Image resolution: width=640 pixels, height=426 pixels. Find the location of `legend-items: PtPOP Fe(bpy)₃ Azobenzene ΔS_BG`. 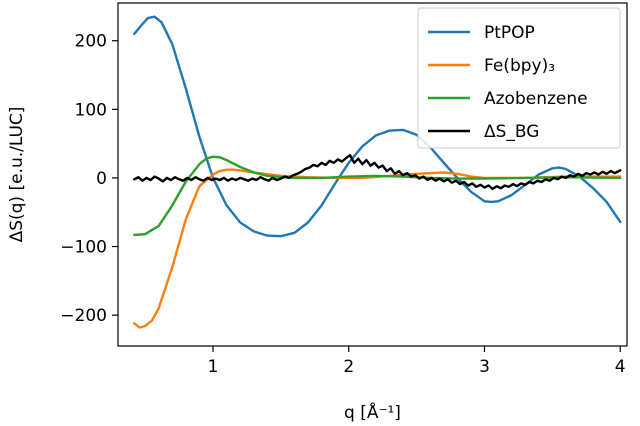

legend-items: PtPOP Fe(bpy)₃ Azobenzene ΔS_BG is located at coordinates (508, 82).